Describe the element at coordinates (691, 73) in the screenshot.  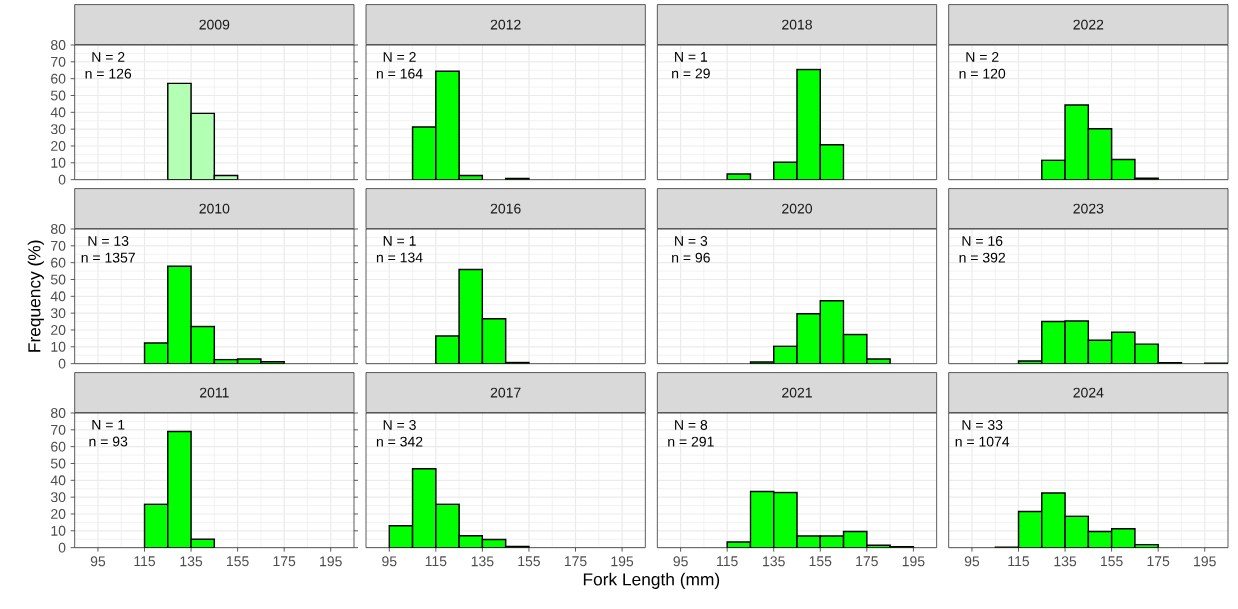
I see `annotation: n = 29` at that location.